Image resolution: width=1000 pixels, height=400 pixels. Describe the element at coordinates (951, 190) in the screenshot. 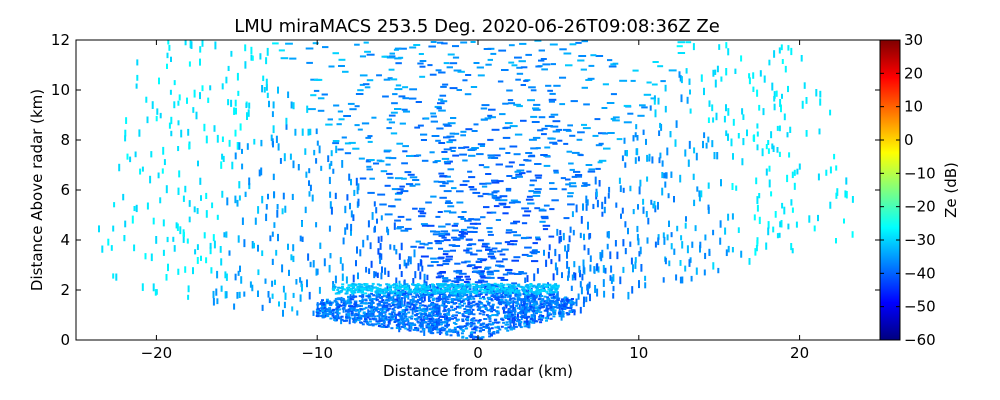

I see `colorbar-label: Ze (dB)` at that location.